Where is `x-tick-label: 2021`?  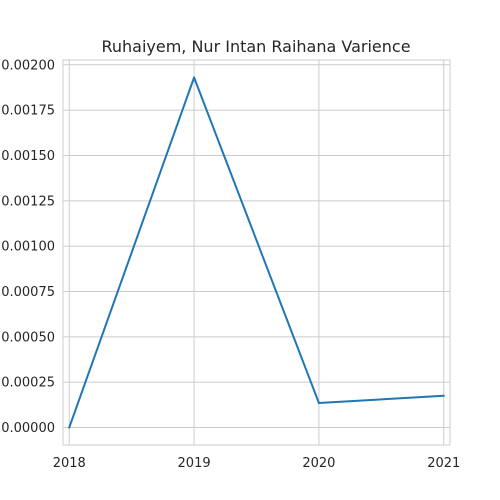 x-tick-label: 2021 is located at coordinates (443, 463).